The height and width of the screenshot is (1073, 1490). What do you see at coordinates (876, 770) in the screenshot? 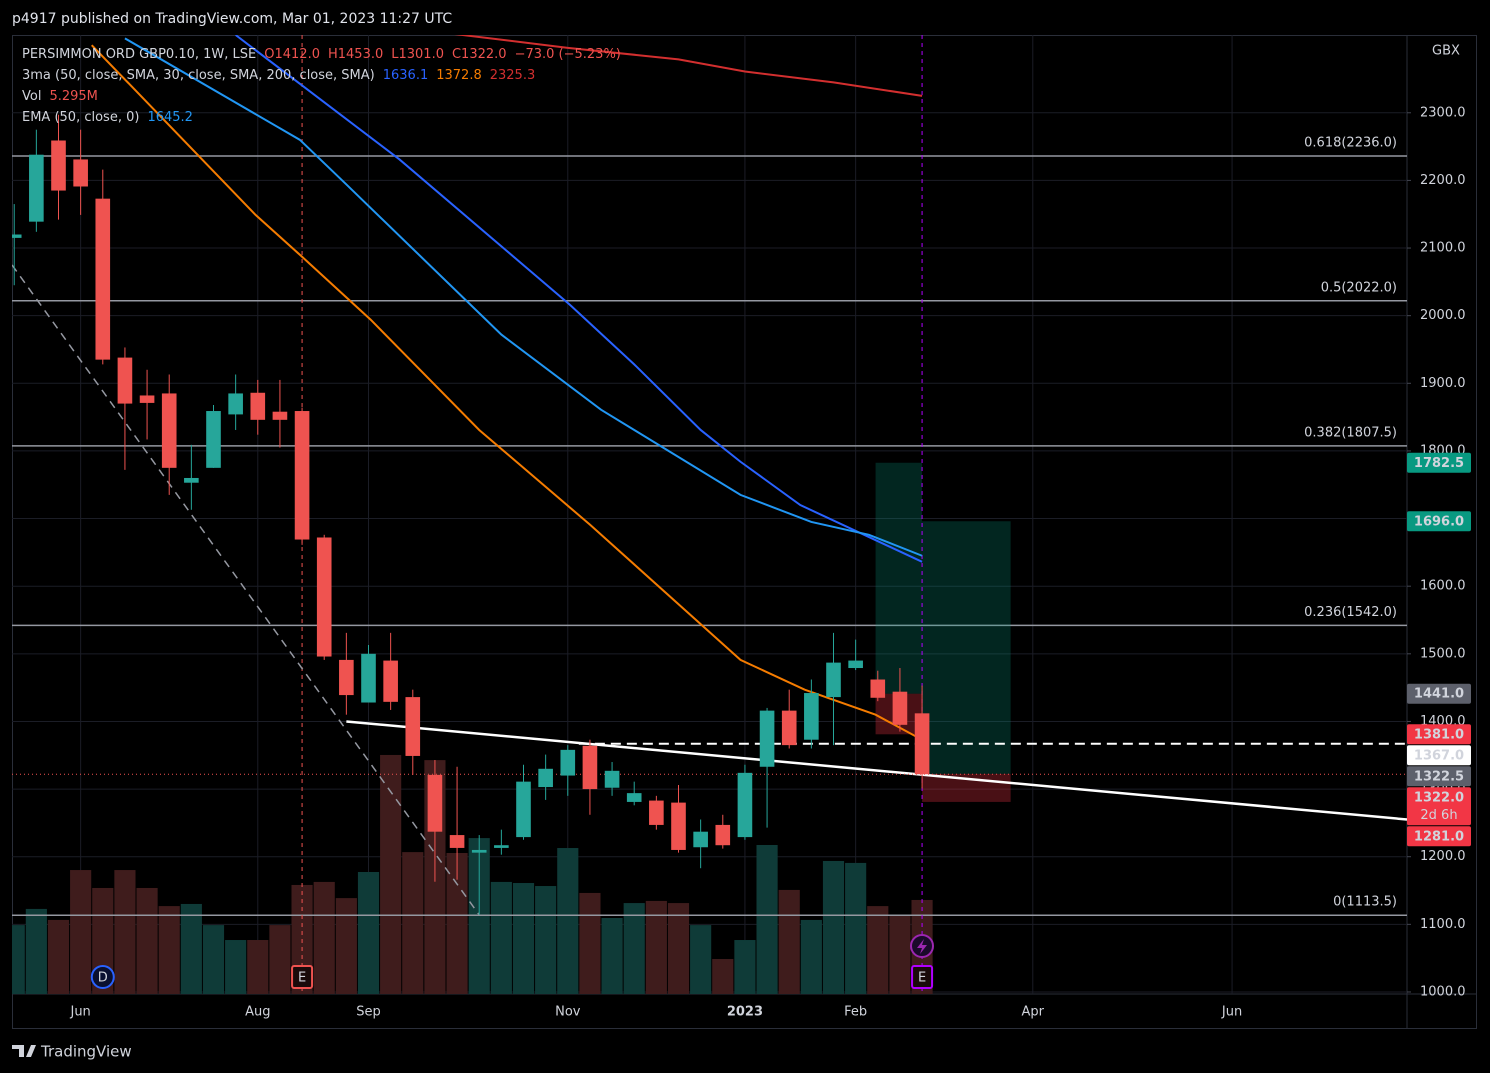
I see `trend-line` at bounding box center [876, 770].